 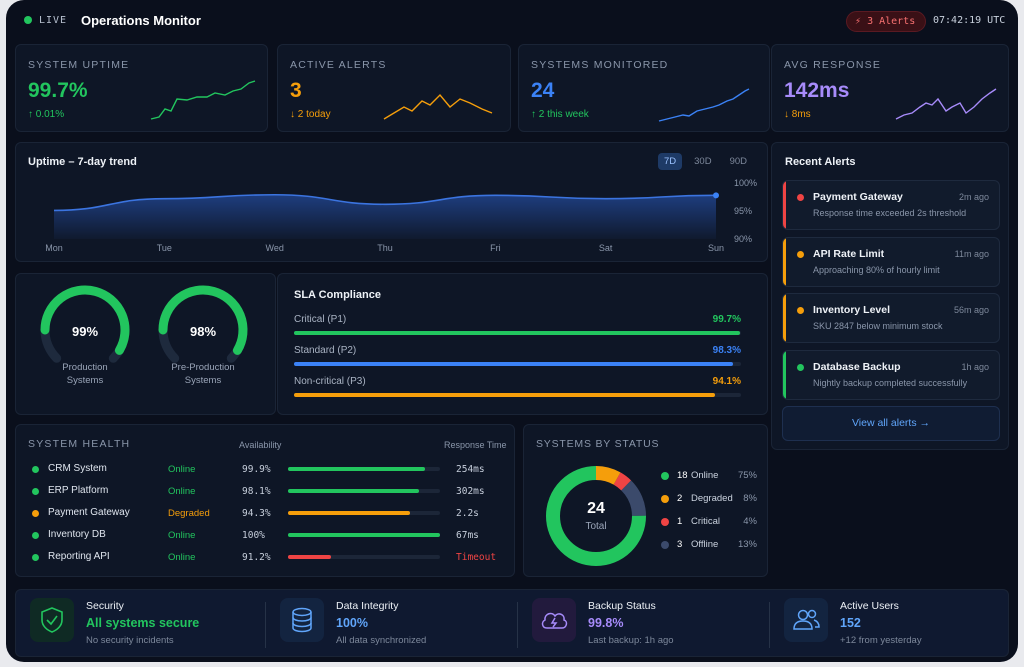 I want to click on system-name: ERP Platform, so click(x=78, y=490).